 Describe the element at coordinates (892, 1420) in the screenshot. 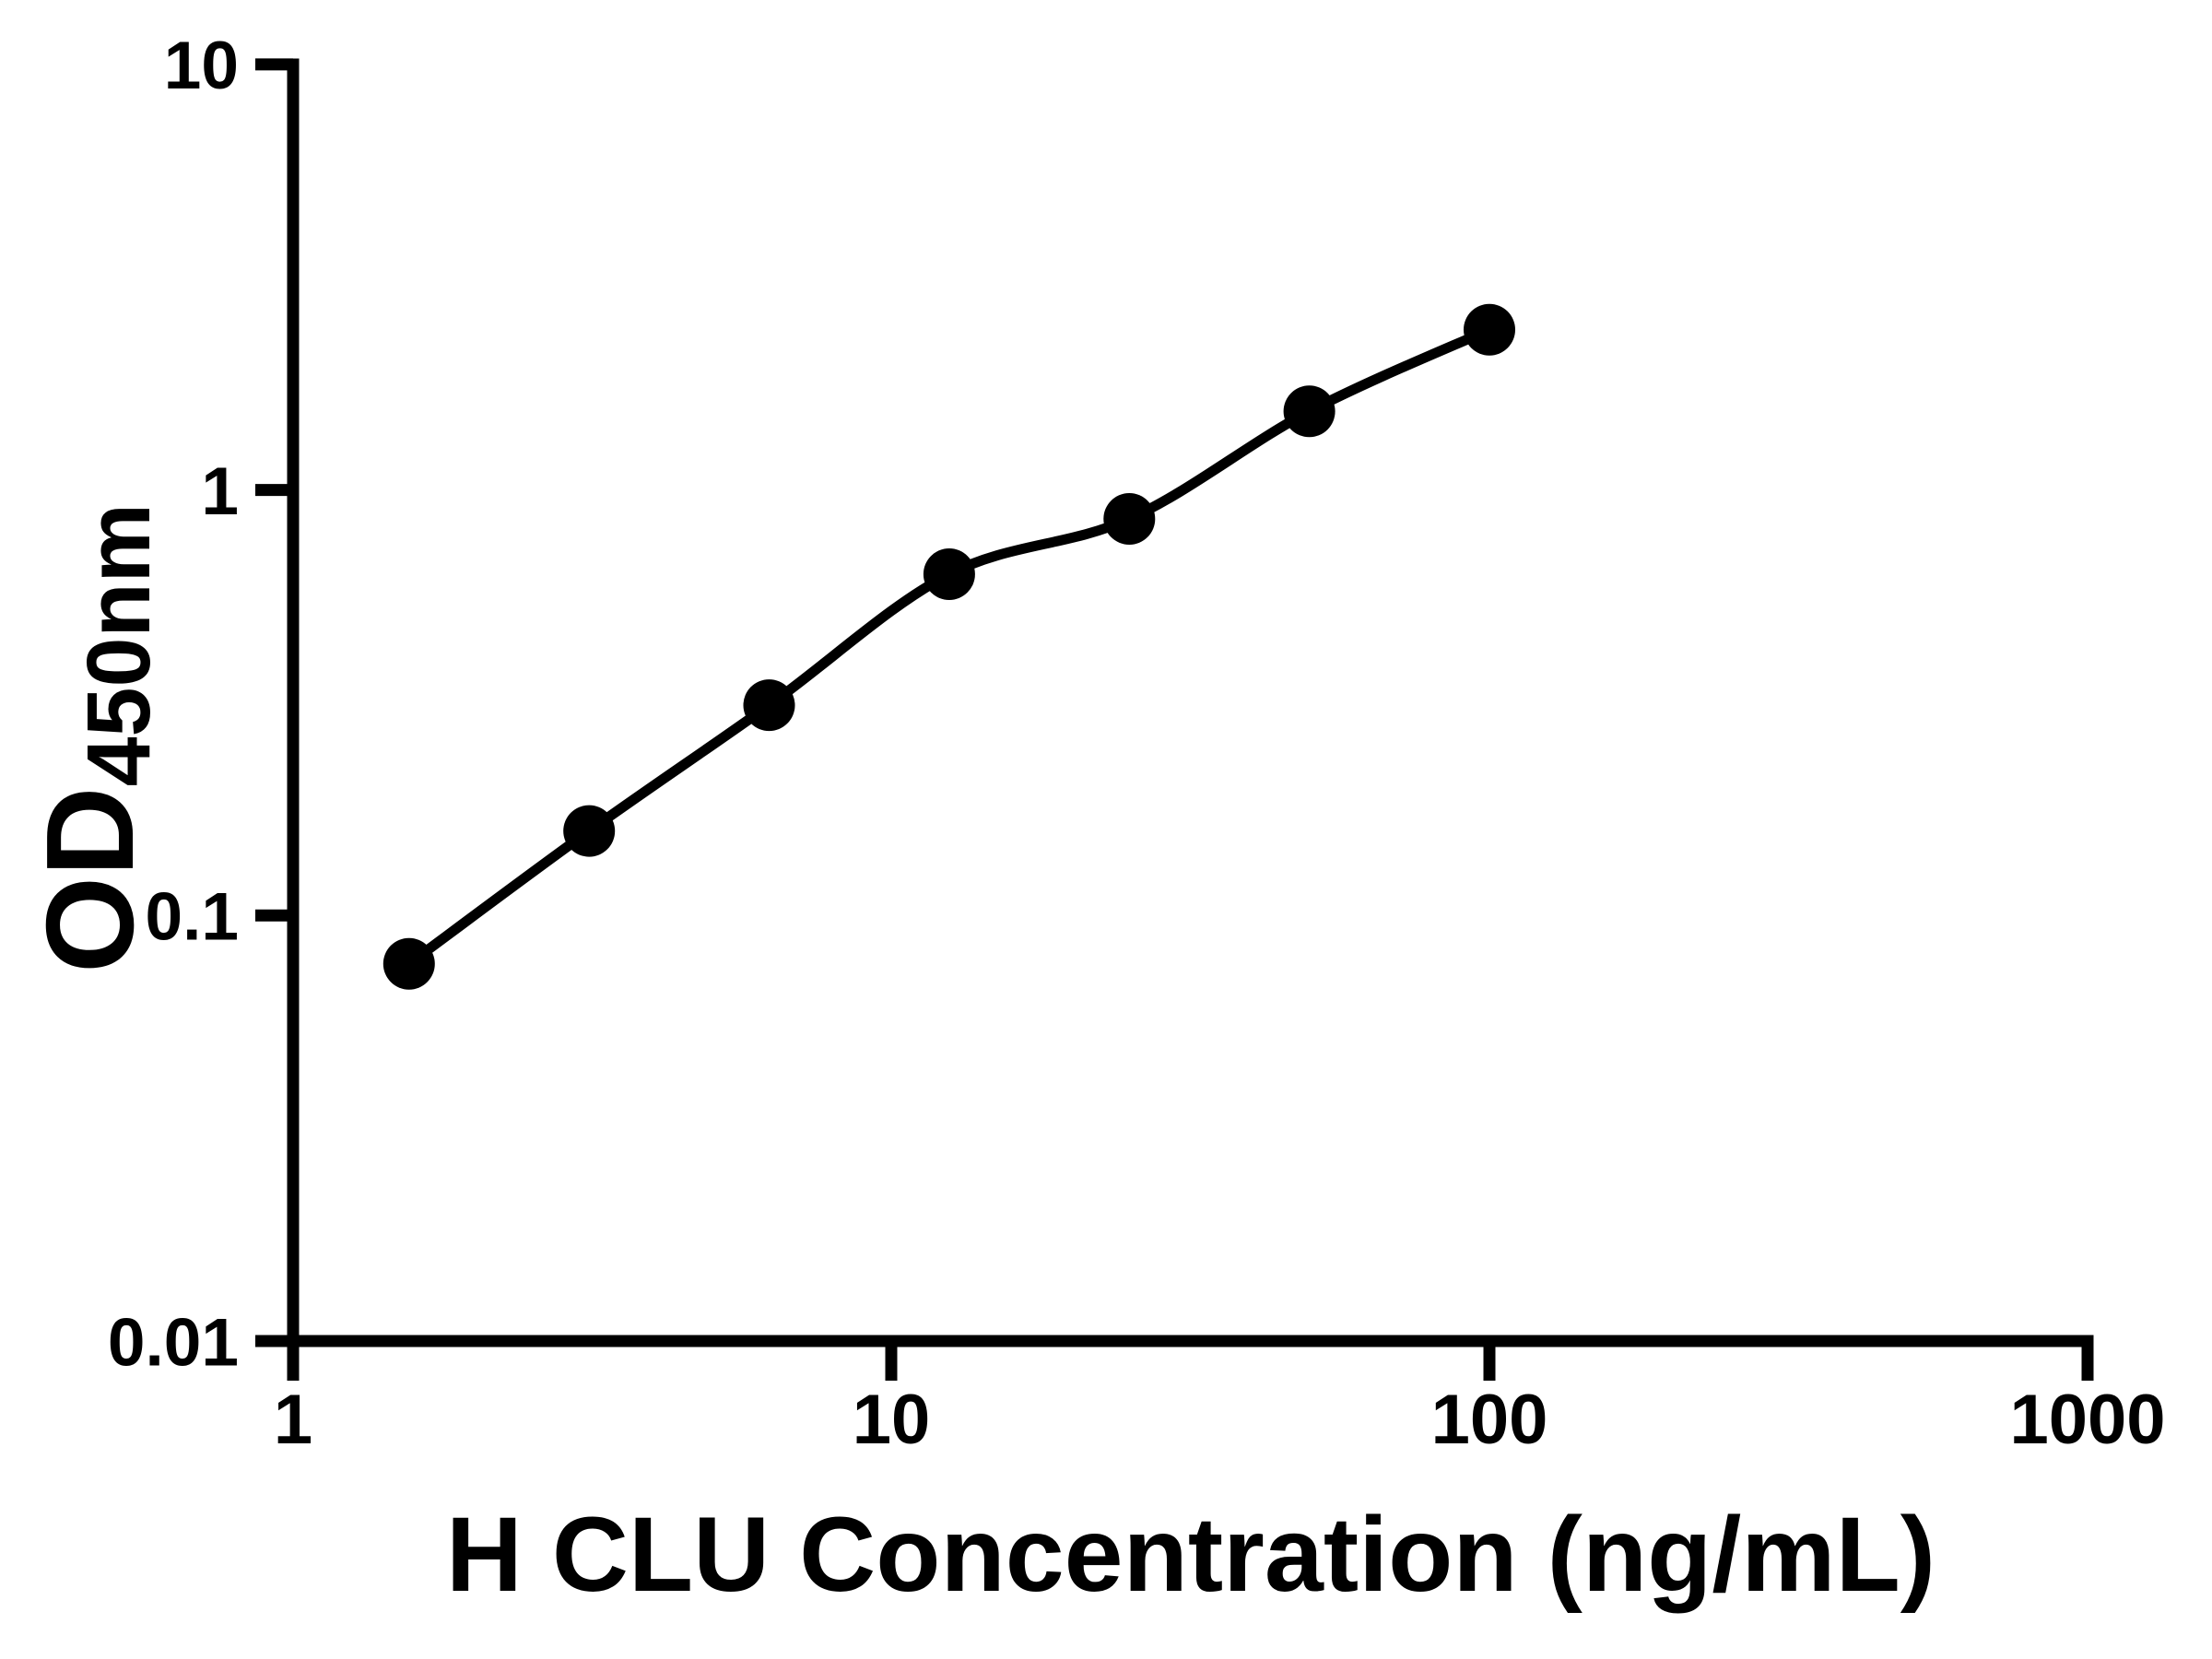

I see `x-tick-label: 10` at that location.